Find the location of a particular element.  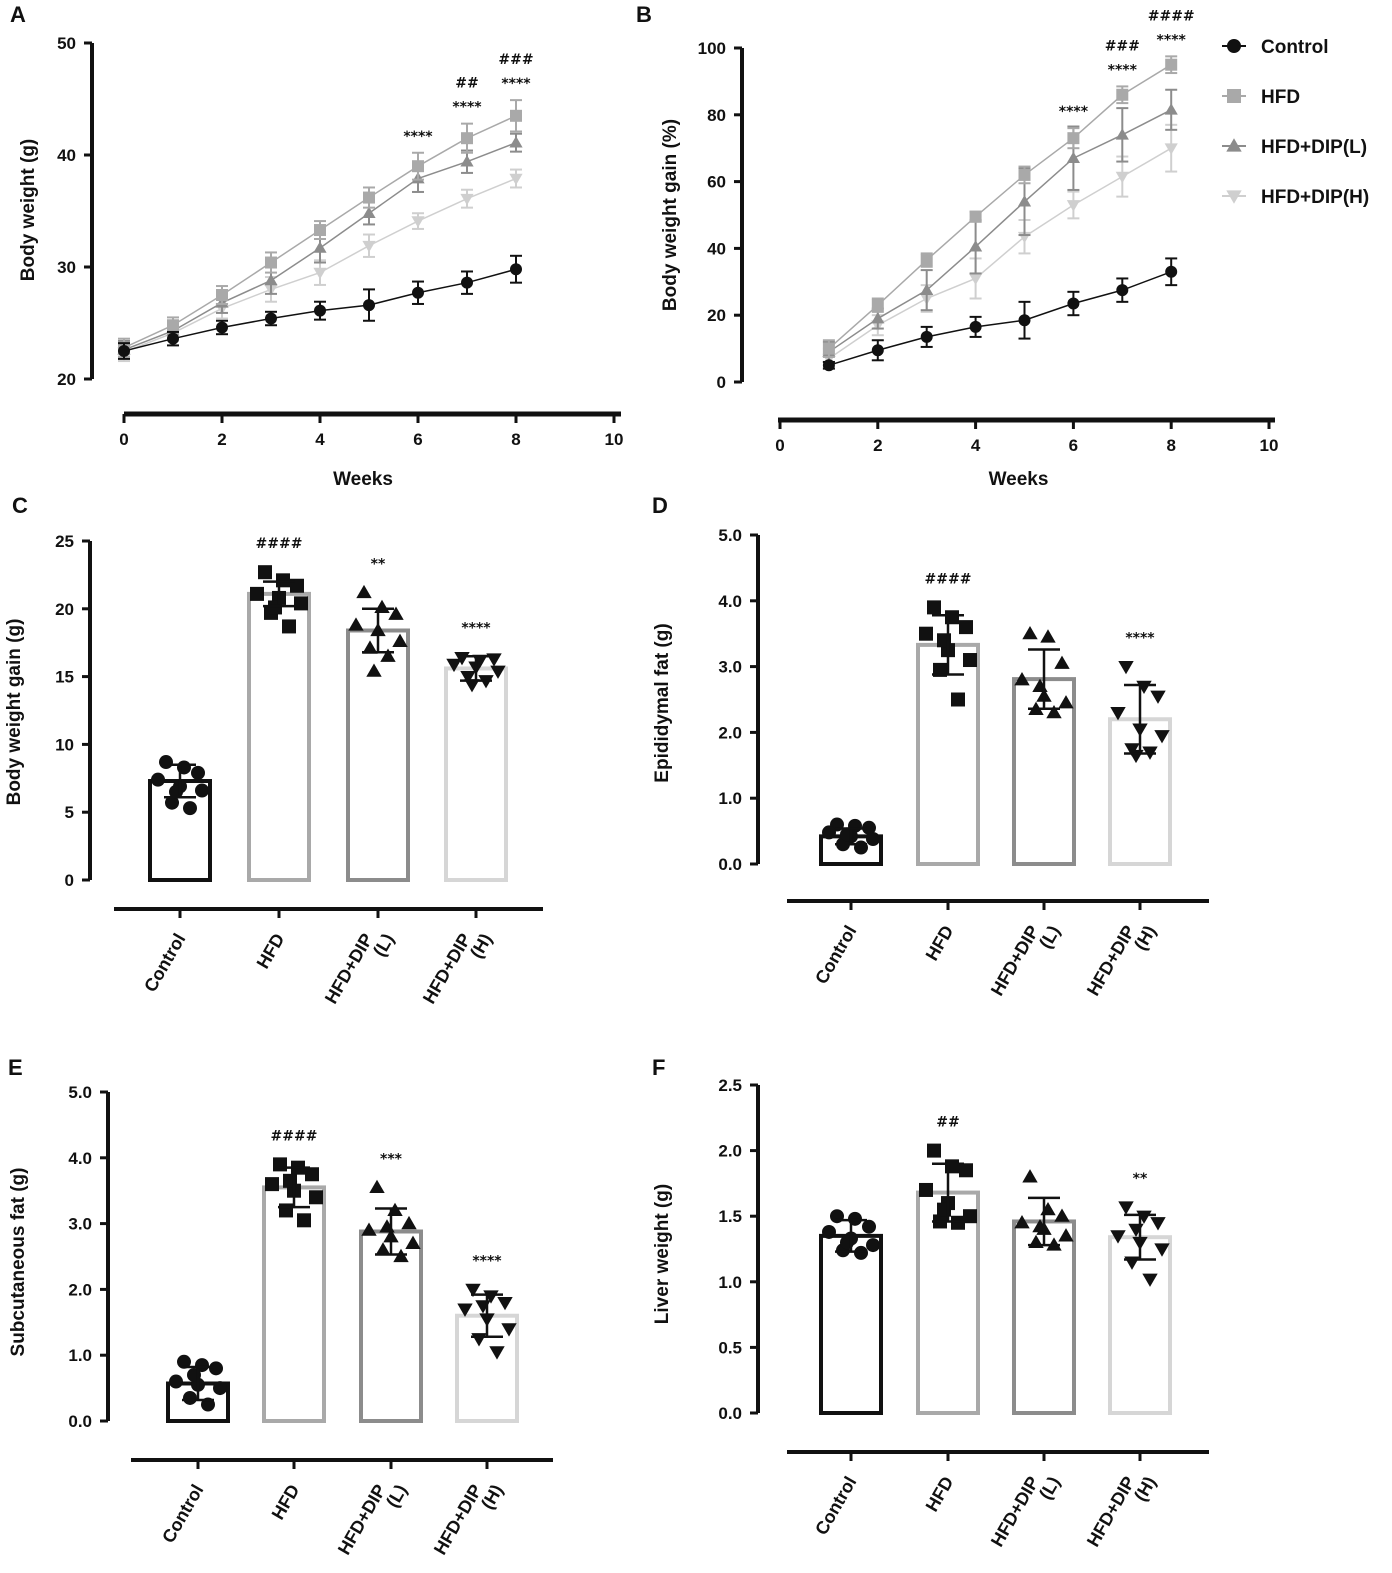

y-tick-label: 0.5 is located at coordinates (730, 1347).